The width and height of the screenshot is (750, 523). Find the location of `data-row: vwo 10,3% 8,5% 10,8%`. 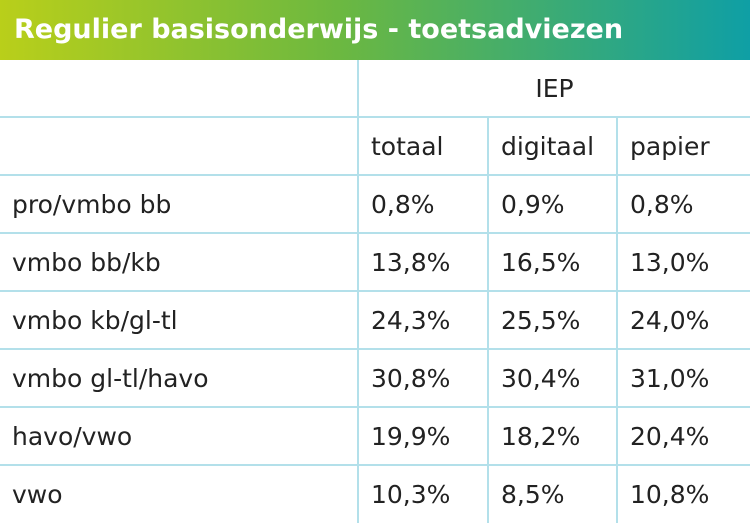

data-row: vwo 10,3% 8,5% 10,8% is located at coordinates (375, 493).